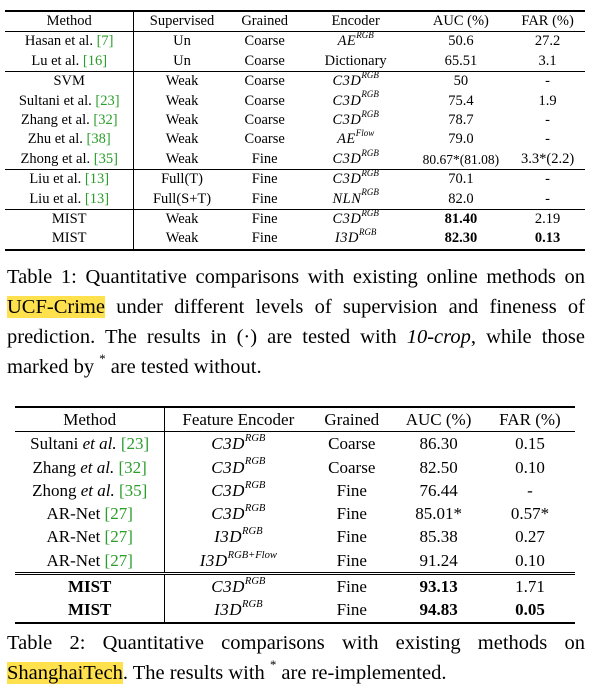 The height and width of the screenshot is (693, 591). Describe the element at coordinates (70, 199) in the screenshot. I see `method-cell: Liu et al. [13]` at that location.